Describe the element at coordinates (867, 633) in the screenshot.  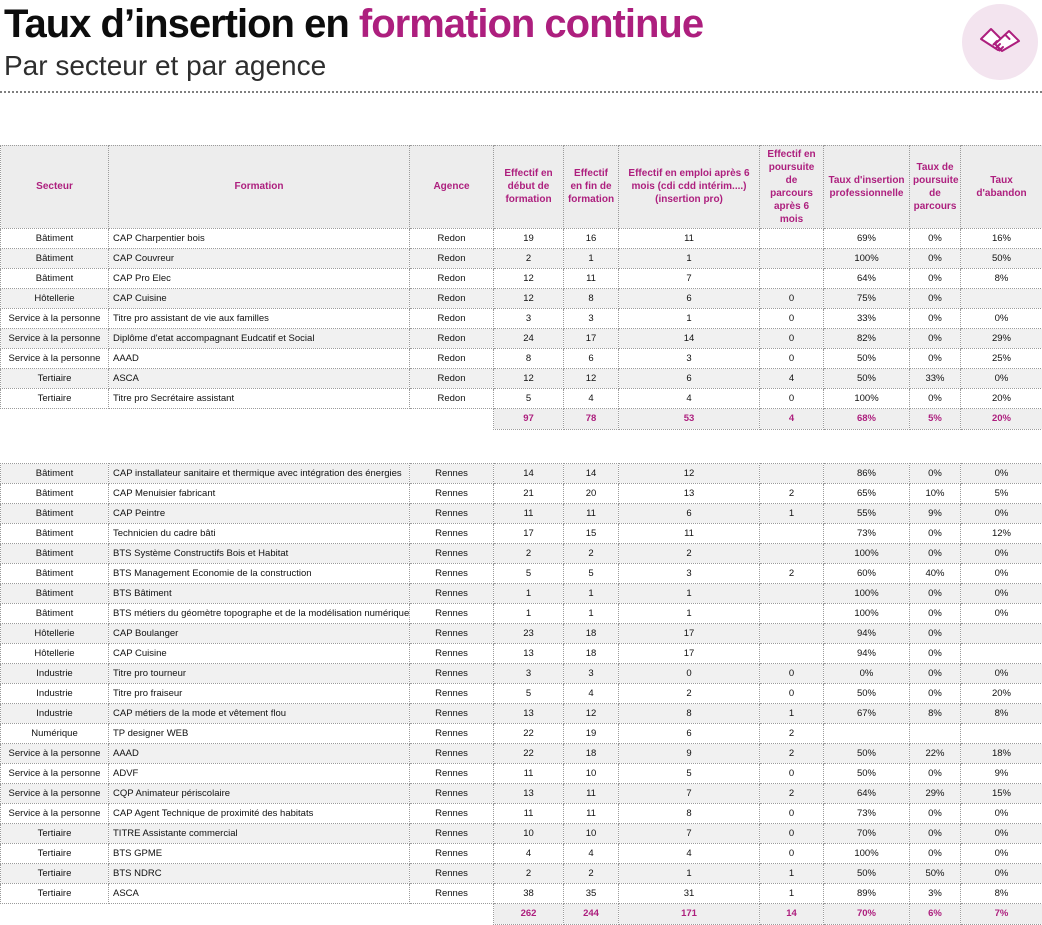
I see `insertion-rate-cell: 94%` at that location.